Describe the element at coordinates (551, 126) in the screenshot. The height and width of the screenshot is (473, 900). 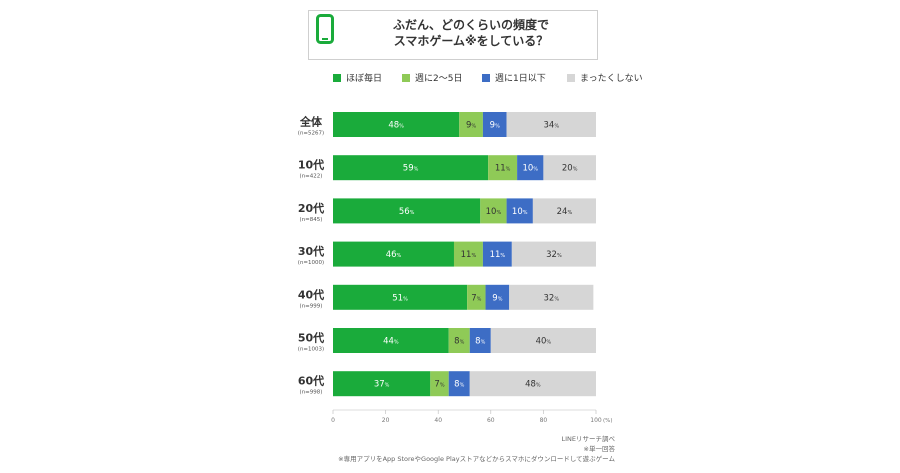
I see `data-label: 34%` at that location.